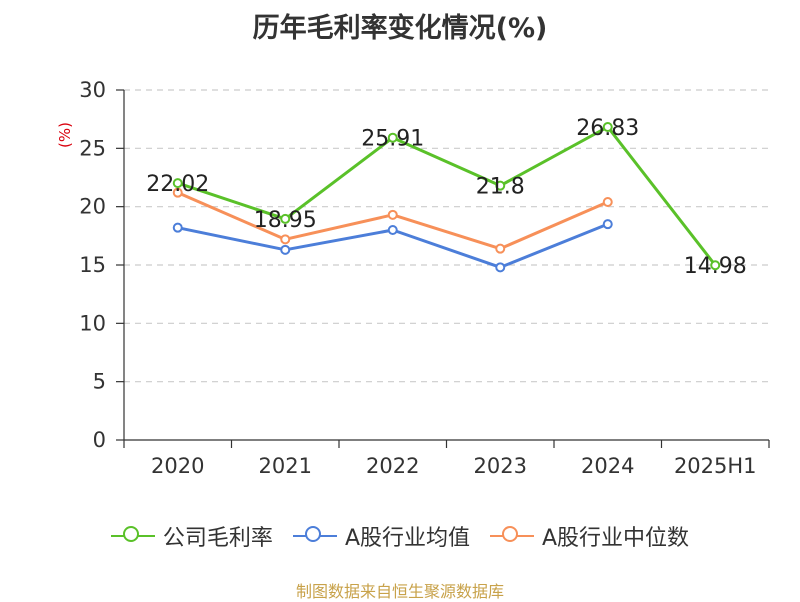  I want to click on y-tick-label: 0, so click(99, 440).